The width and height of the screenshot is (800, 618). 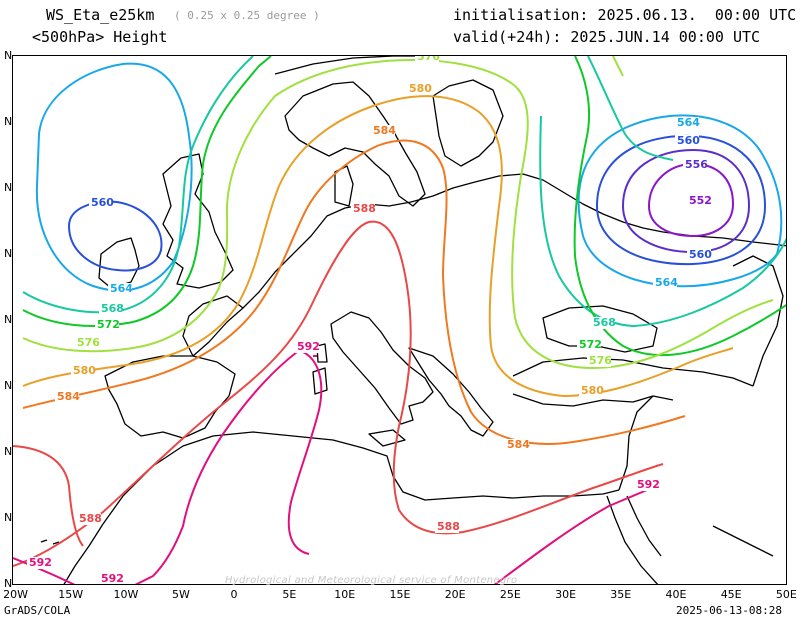 I want to click on coast-north-africa, so click(x=361, y=478).